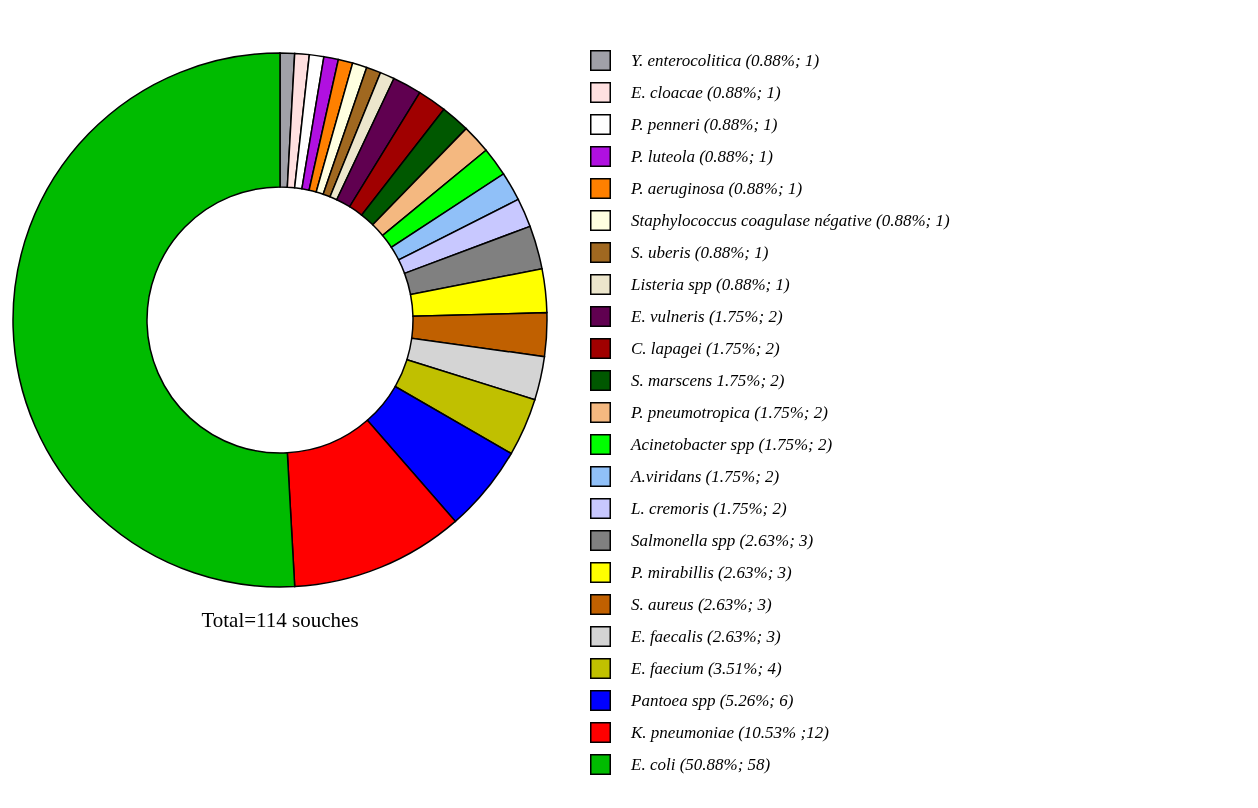 This screenshot has height=808, width=1258. I want to click on legend-label: E. coli (50.88%; 58), so click(700, 764).